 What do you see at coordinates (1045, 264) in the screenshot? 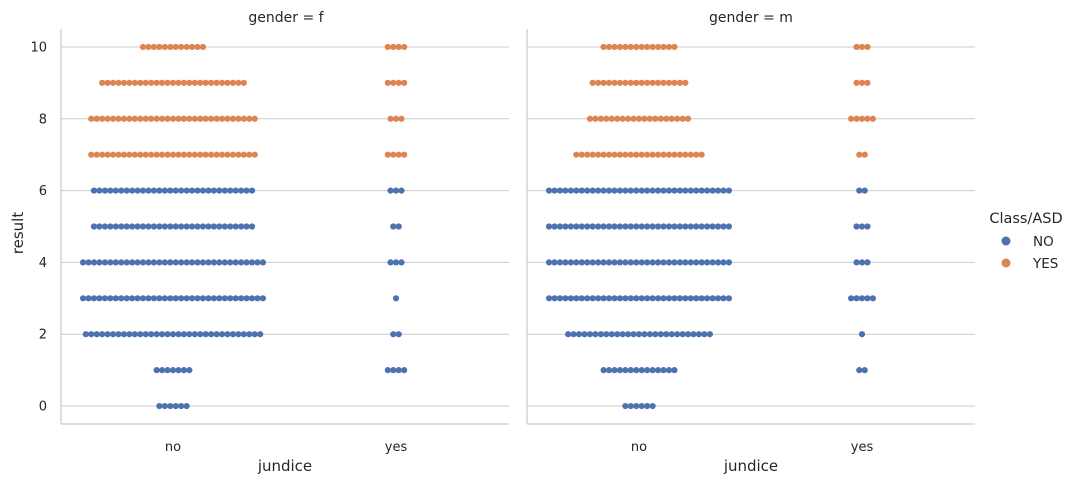
I see `legend-label-yes: YES` at bounding box center [1045, 264].